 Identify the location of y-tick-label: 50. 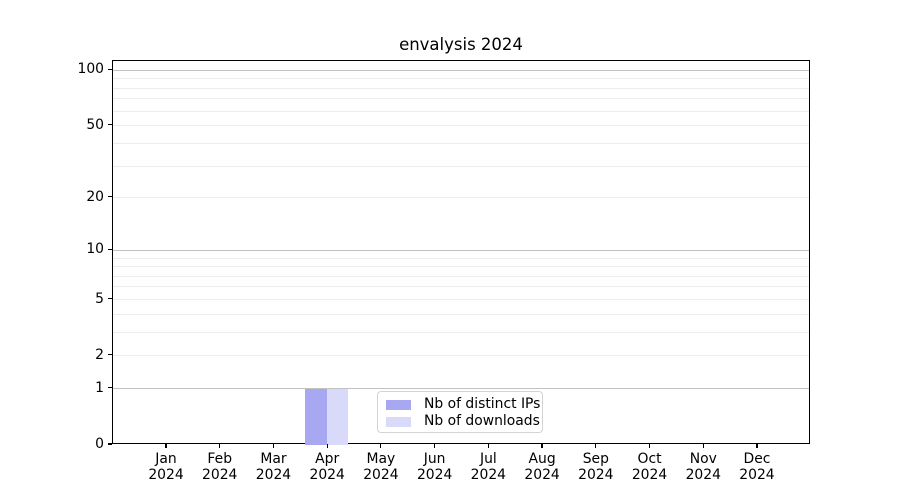
(95, 124).